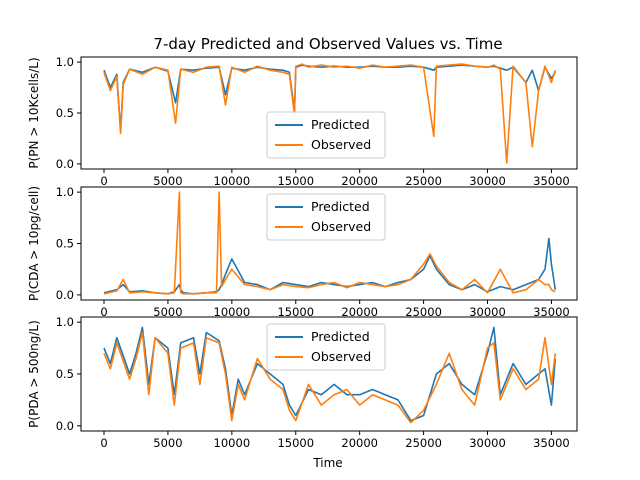 The image size is (640, 480). I want to click on y-axis-label: P(CDA > 10pg/cell), so click(34, 243).